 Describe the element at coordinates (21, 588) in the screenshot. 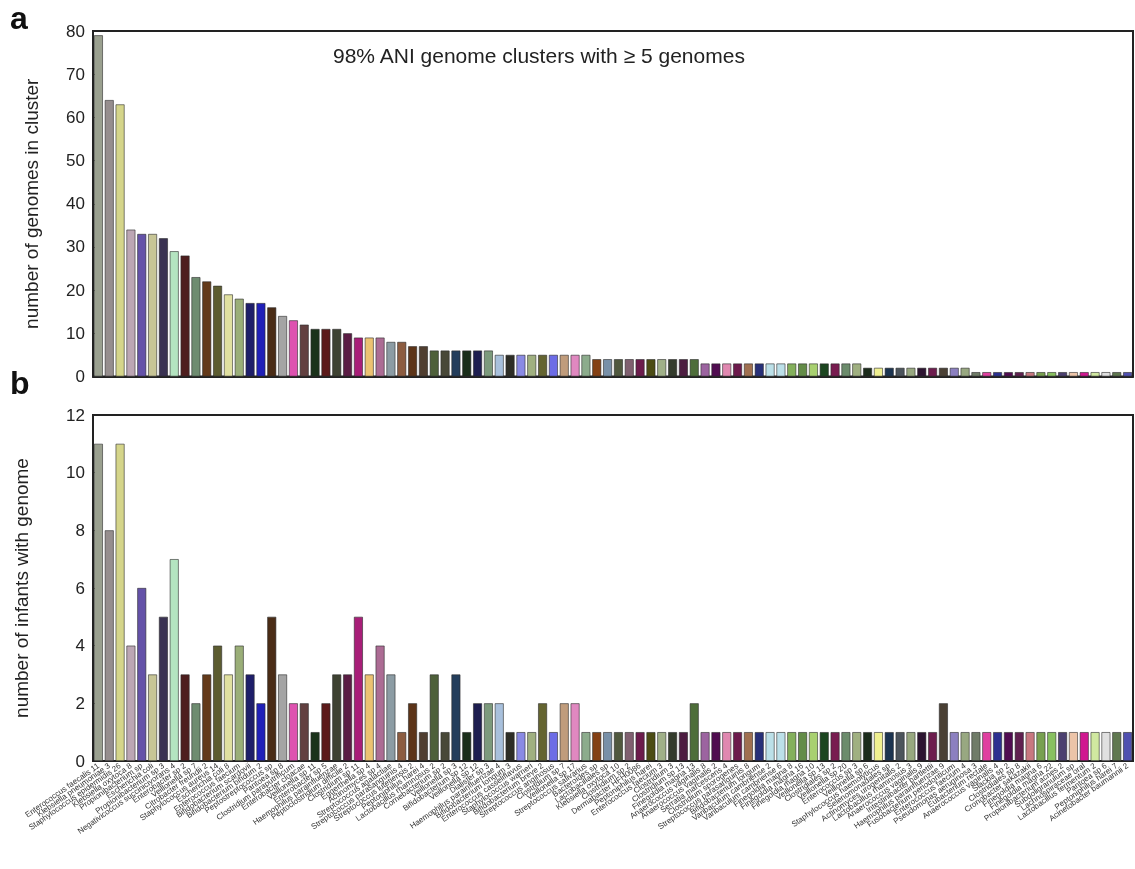

I see `y-axis-title: number of infants with genome` at that location.